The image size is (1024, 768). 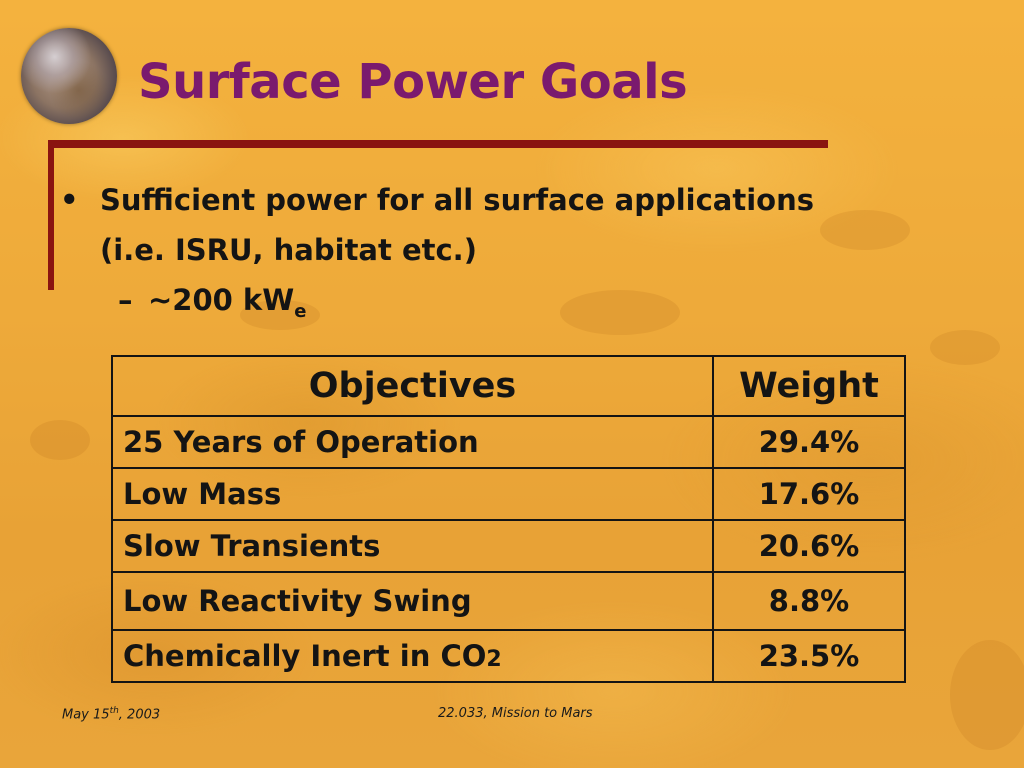 I want to click on column-header-objectives: Objectives, so click(x=412, y=386).